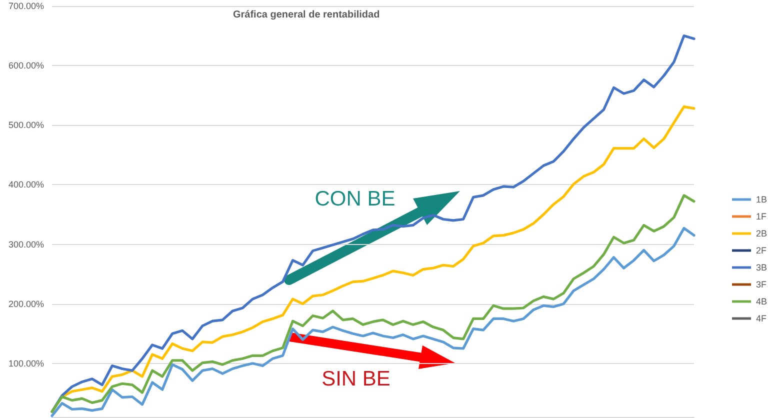 The height and width of the screenshot is (418, 768). Describe the element at coordinates (26, 303) in the screenshot. I see `y-tick-label: 200.00%` at that location.